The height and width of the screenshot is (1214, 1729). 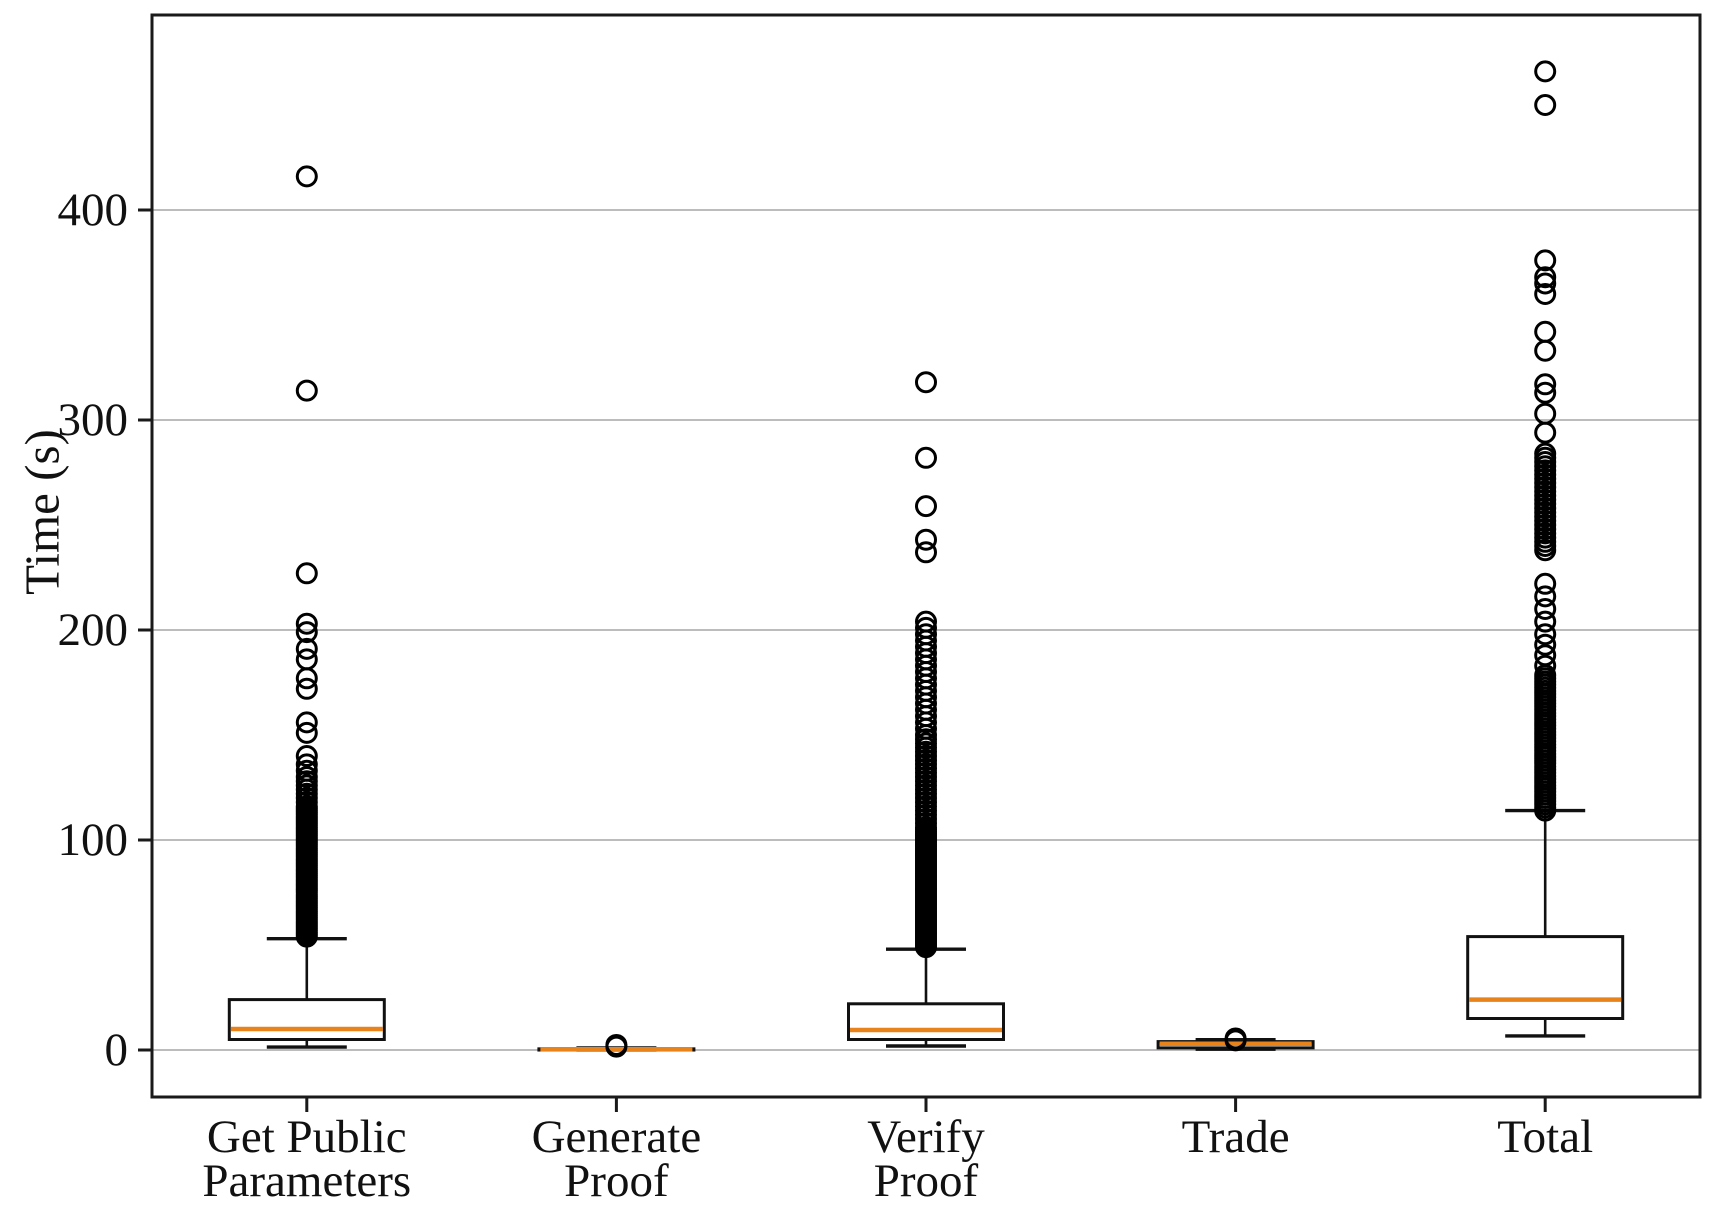 What do you see at coordinates (1236, 1137) in the screenshot?
I see `x-tick-label: Trade` at bounding box center [1236, 1137].